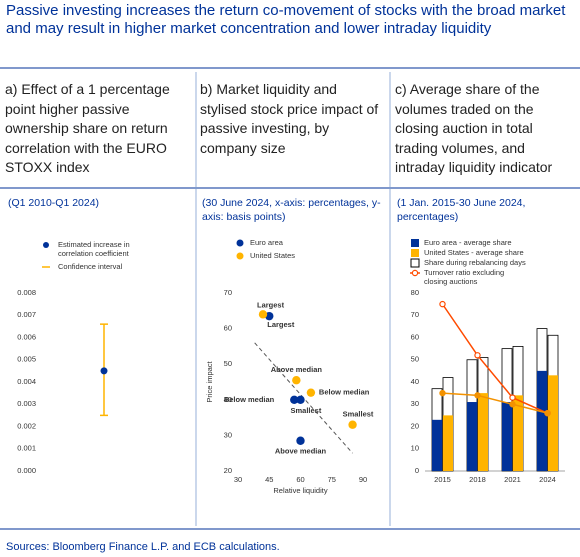 This screenshot has width=580, height=557. Describe the element at coordinates (272, 255) in the screenshot. I see `legend-label: United States` at that location.